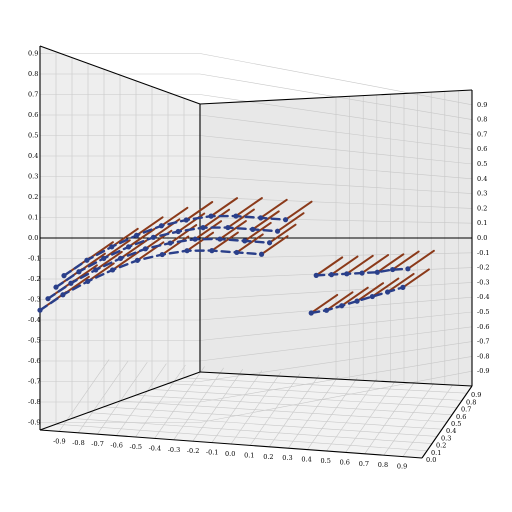 The width and height of the screenshot is (512, 512). I want to click on floor-back-left-edge, so click(120, 401).